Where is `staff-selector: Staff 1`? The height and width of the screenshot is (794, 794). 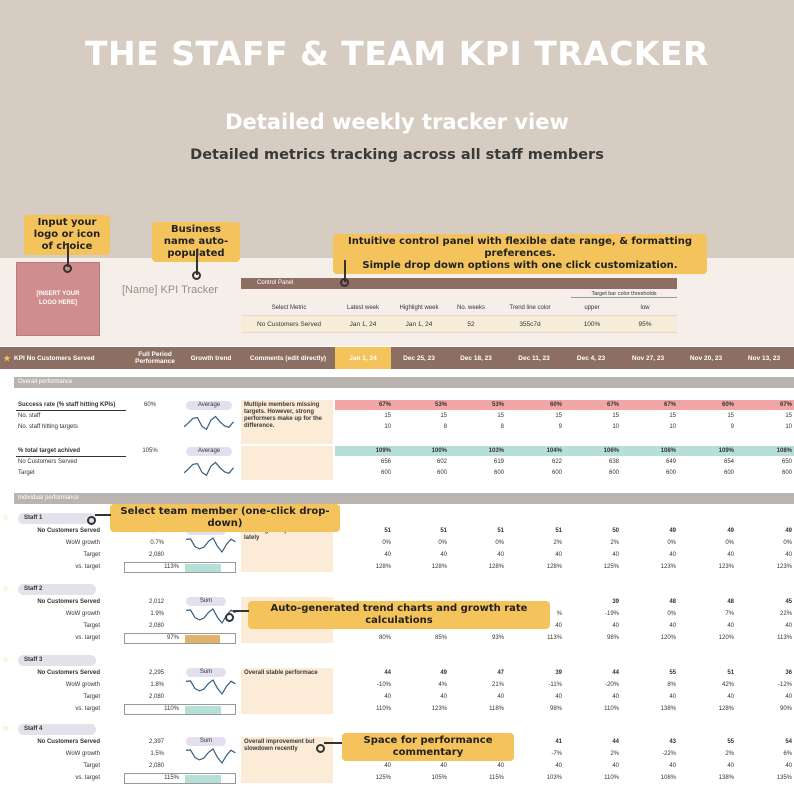 staff-selector: Staff 1 is located at coordinates (57, 518).